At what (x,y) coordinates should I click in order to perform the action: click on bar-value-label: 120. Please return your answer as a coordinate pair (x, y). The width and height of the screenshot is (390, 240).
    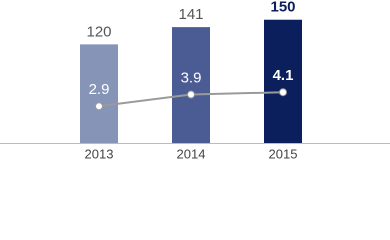
    Looking at the image, I should click on (98, 31).